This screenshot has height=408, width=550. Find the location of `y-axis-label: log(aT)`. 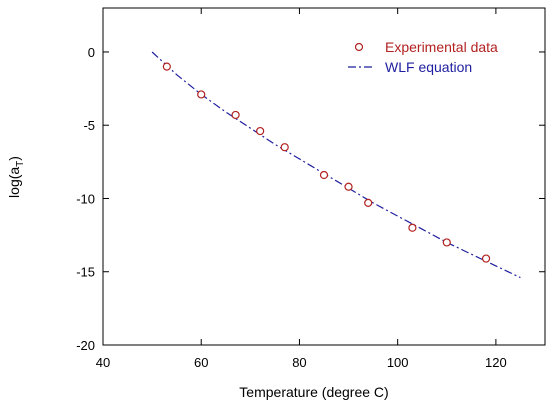

y-axis-label: log(aT) is located at coordinates (16, 177).